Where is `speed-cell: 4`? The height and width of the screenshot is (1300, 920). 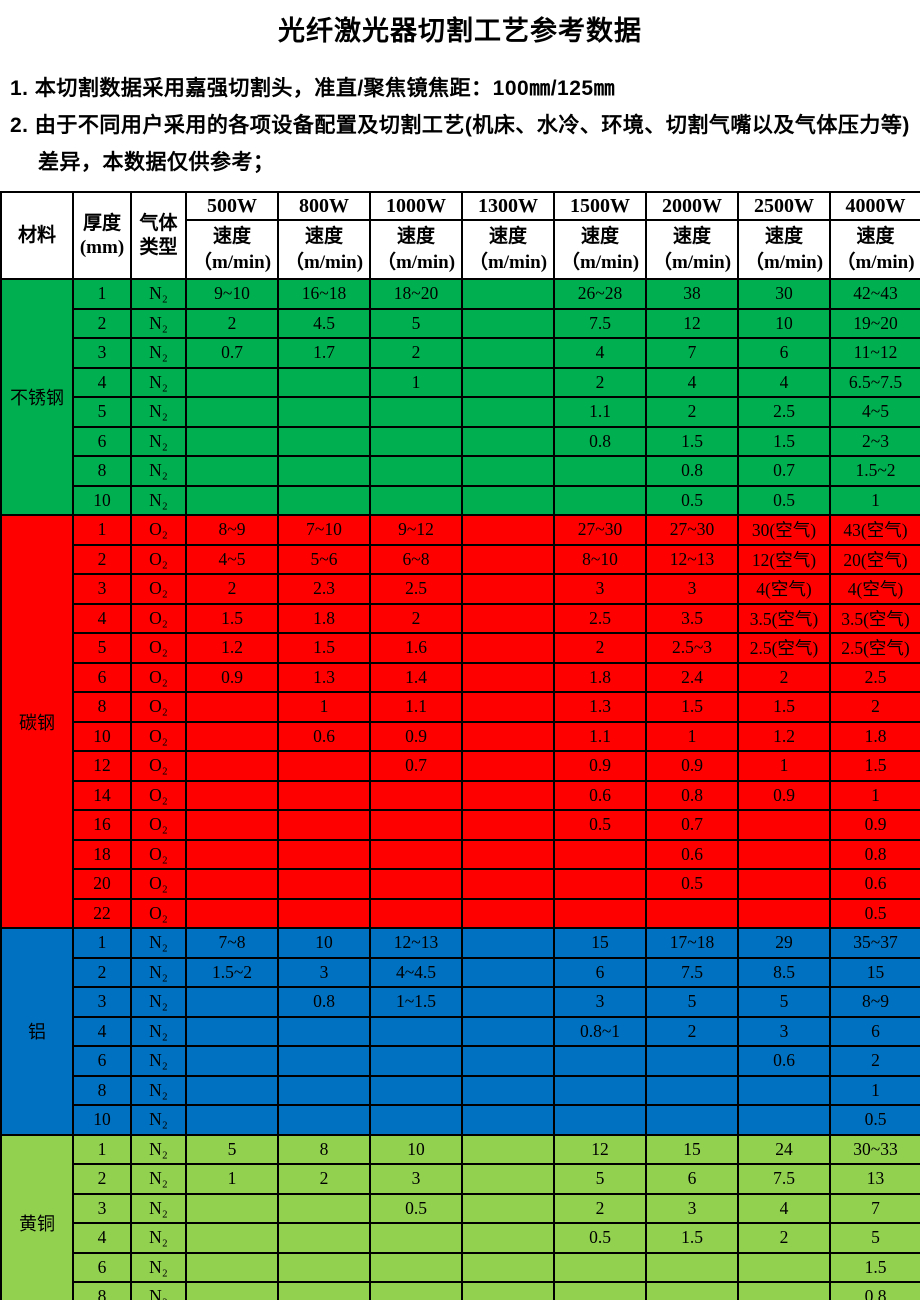
speed-cell: 4 is located at coordinates (784, 1208).